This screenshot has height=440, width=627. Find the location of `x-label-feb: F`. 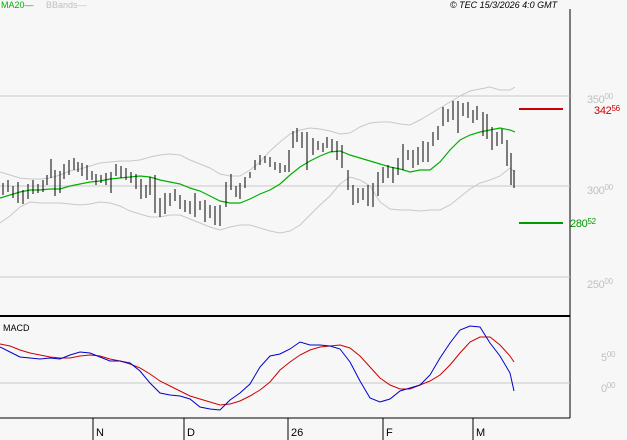

x-label-feb: F is located at coordinates (389, 433).